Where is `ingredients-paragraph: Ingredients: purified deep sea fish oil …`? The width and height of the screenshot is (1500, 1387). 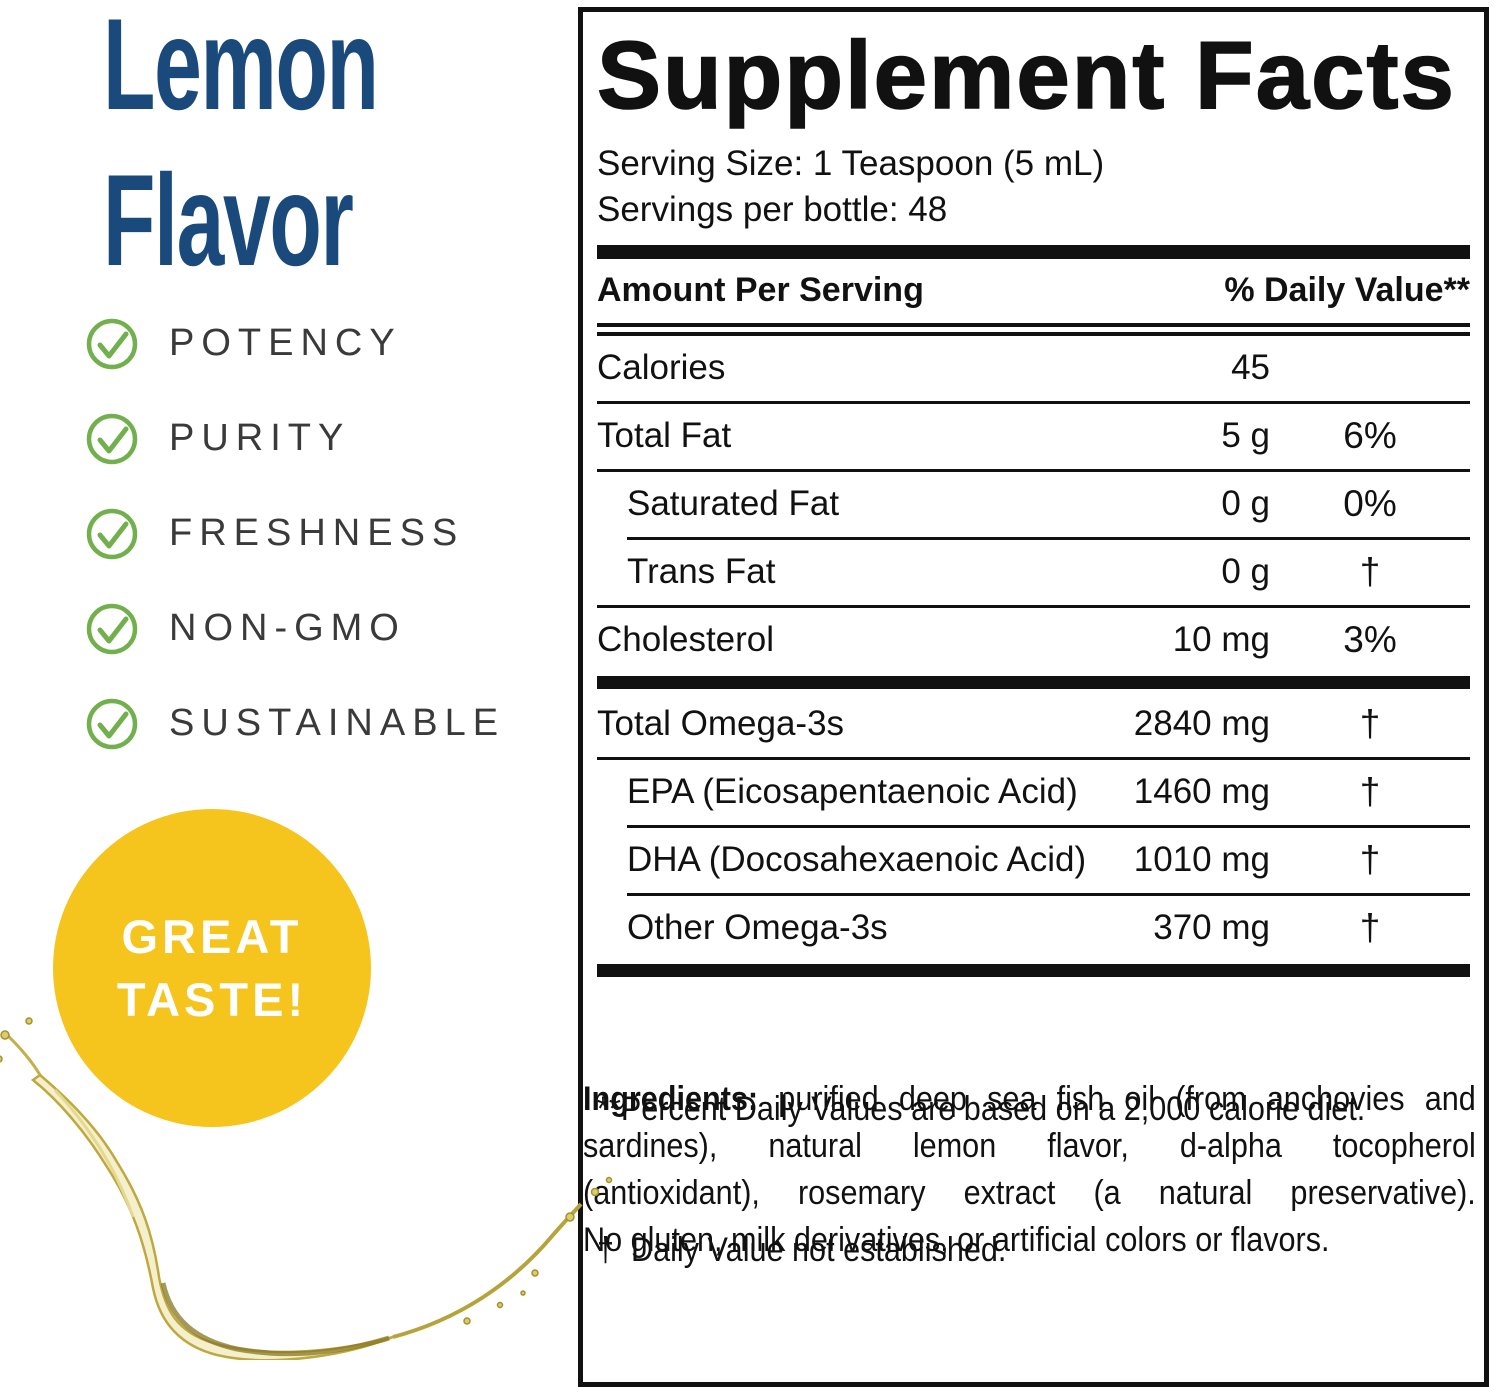 ingredients-paragraph: Ingredients: purified deep sea fish oil … is located at coordinates (1029, 1170).